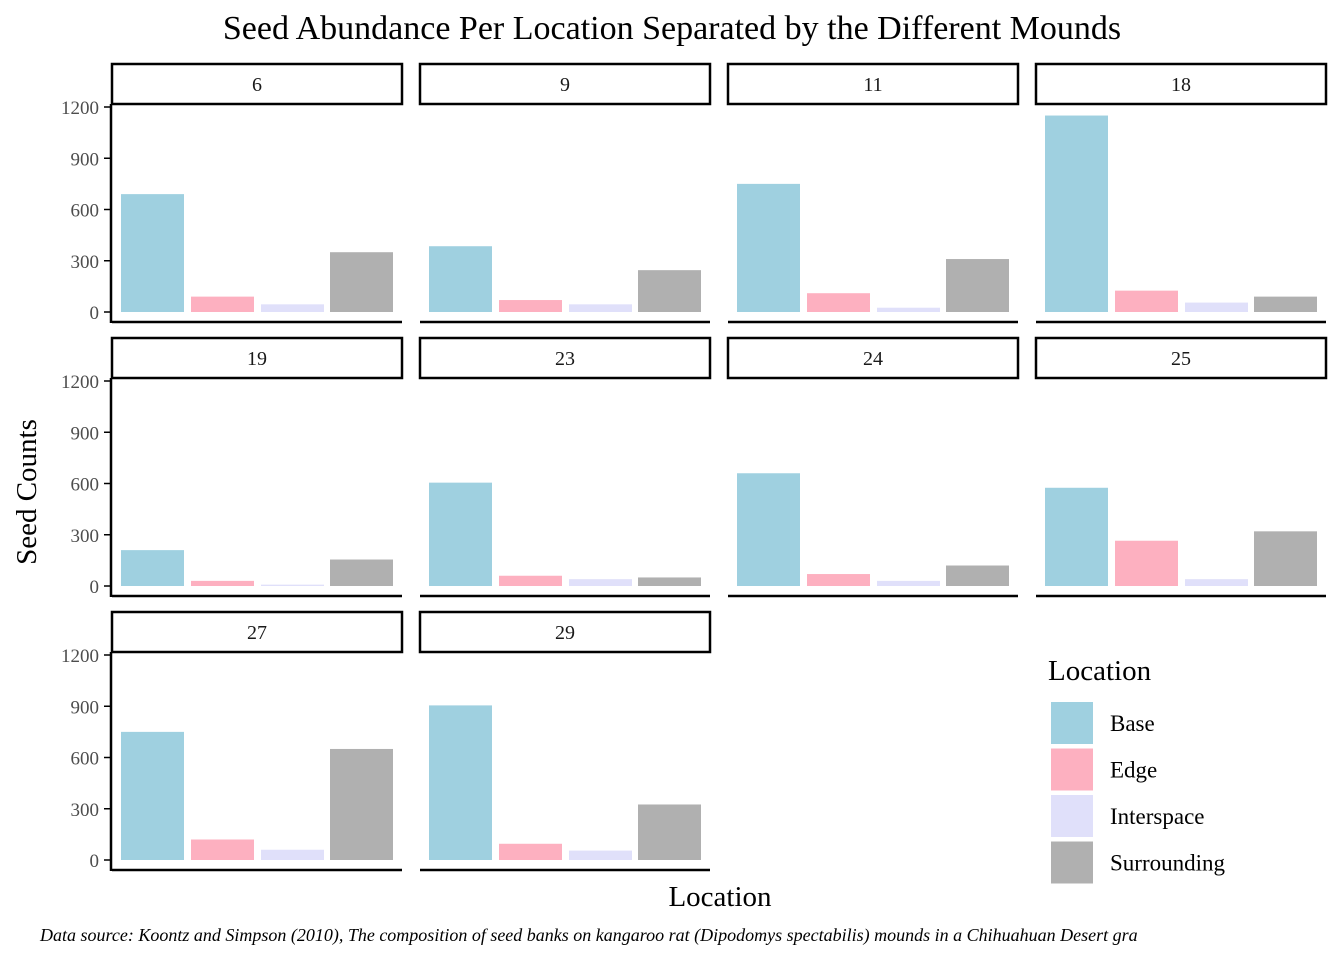 The width and height of the screenshot is (1344, 960). I want to click on facet-strip-label: 27, so click(257, 633).